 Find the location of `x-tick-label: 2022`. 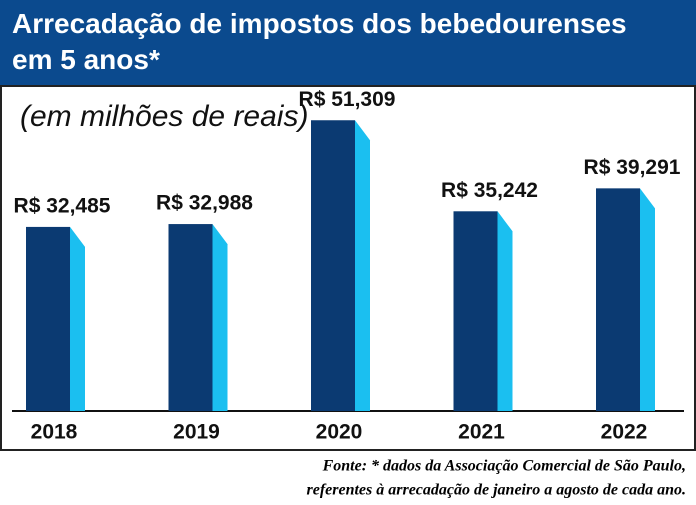

x-tick-label: 2022 is located at coordinates (624, 432).